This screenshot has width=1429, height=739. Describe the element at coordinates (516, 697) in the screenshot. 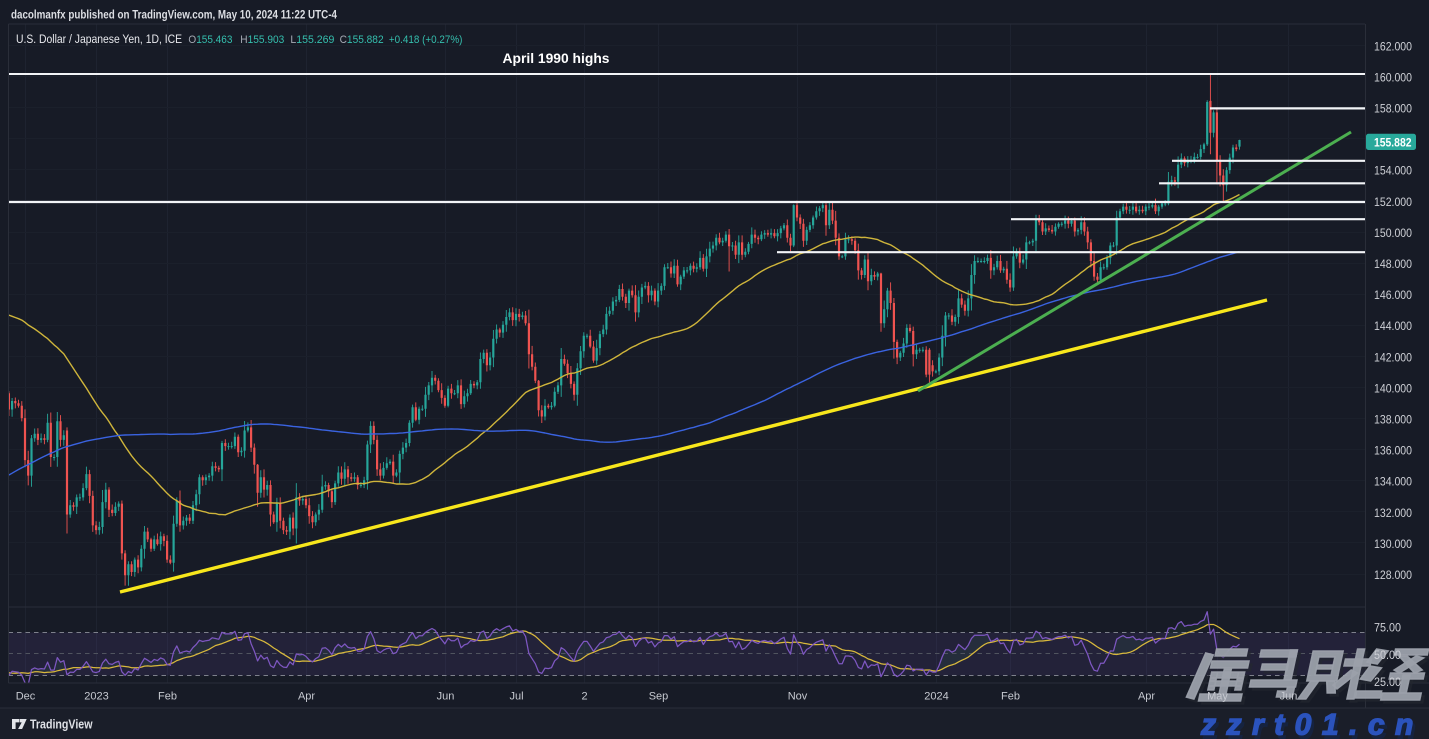

I see `svg-text: Jul` at that location.